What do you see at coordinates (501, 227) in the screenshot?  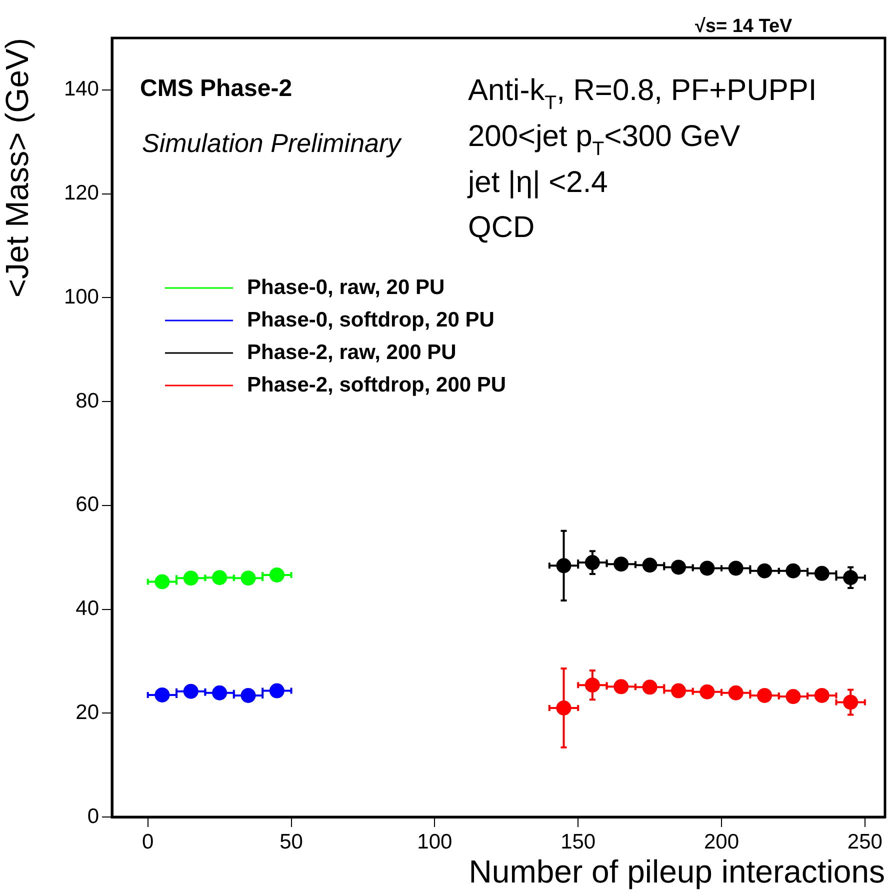 I see `annotation: QCD` at bounding box center [501, 227].